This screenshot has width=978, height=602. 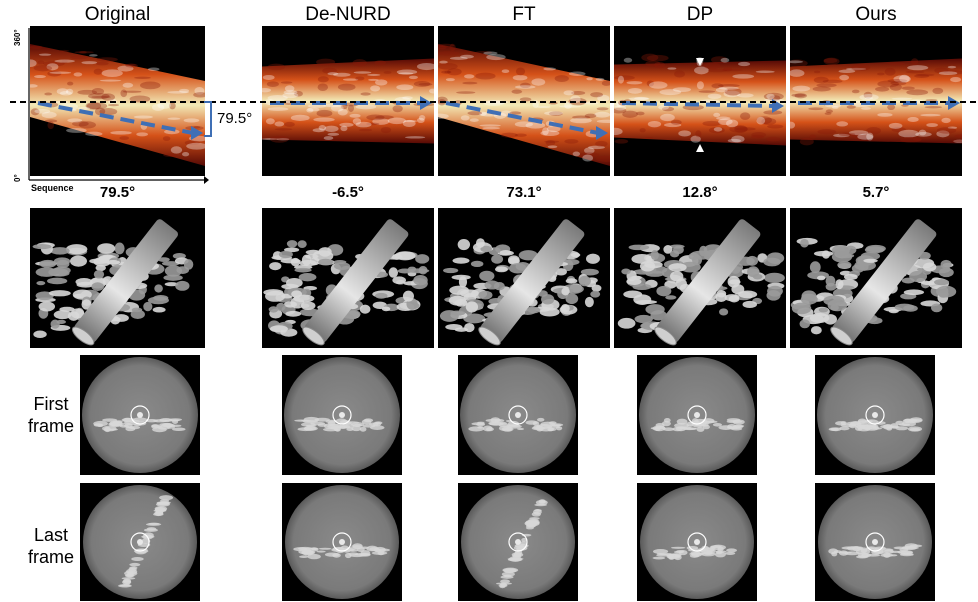 I want to click on col-title-original: Original, so click(x=117, y=14).